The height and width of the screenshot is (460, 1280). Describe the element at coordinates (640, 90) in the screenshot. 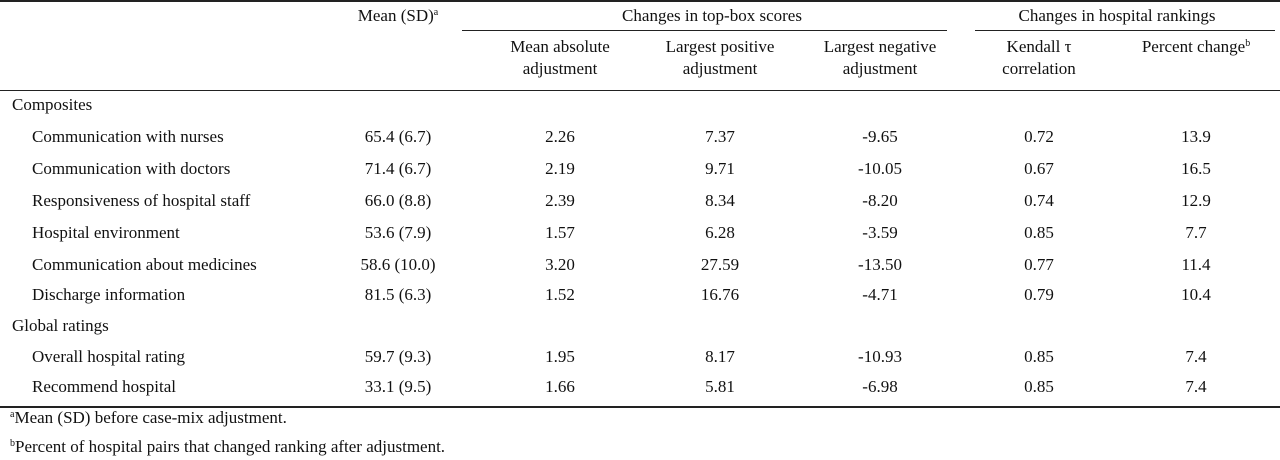

I see `header-rule` at that location.